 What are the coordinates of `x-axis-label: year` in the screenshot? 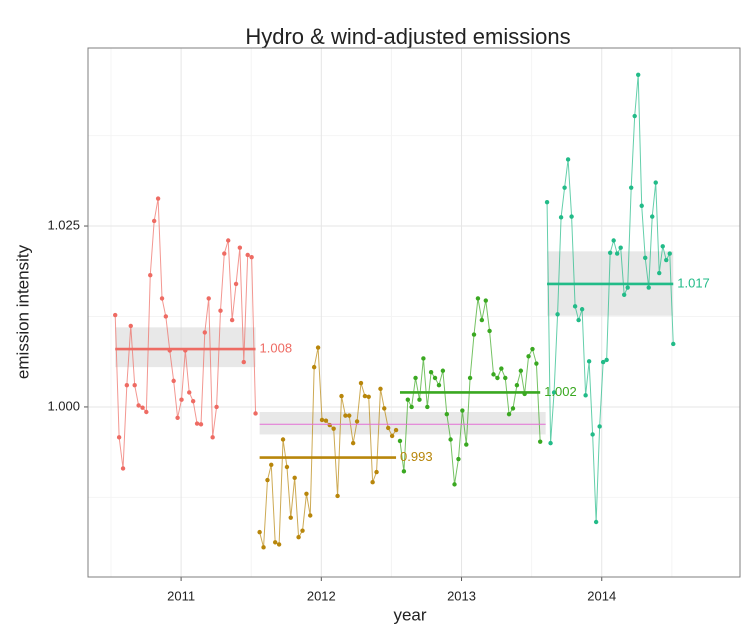 It's located at (409, 614).